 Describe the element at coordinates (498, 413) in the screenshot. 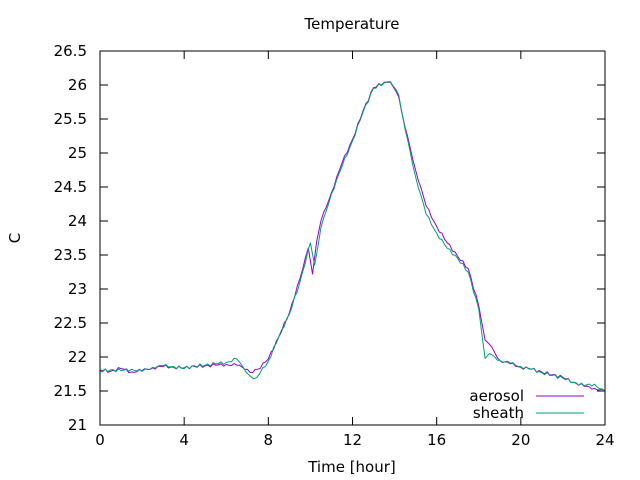

I see `legend-label-sheath: sheath` at that location.